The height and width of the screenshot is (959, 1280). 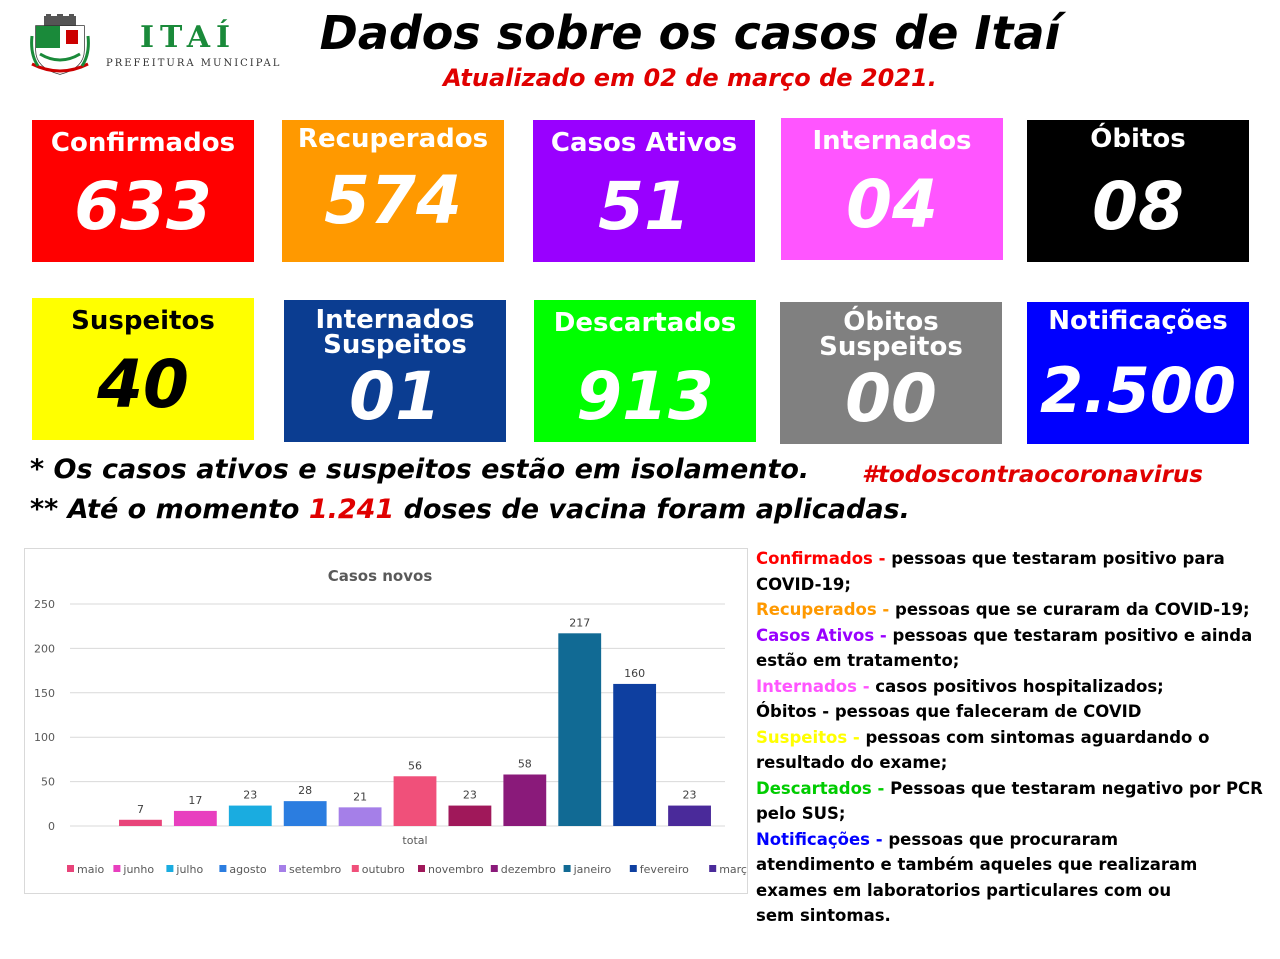 What do you see at coordinates (811, 737) in the screenshot?
I see `definition-term: Suspeitos -` at bounding box center [811, 737].